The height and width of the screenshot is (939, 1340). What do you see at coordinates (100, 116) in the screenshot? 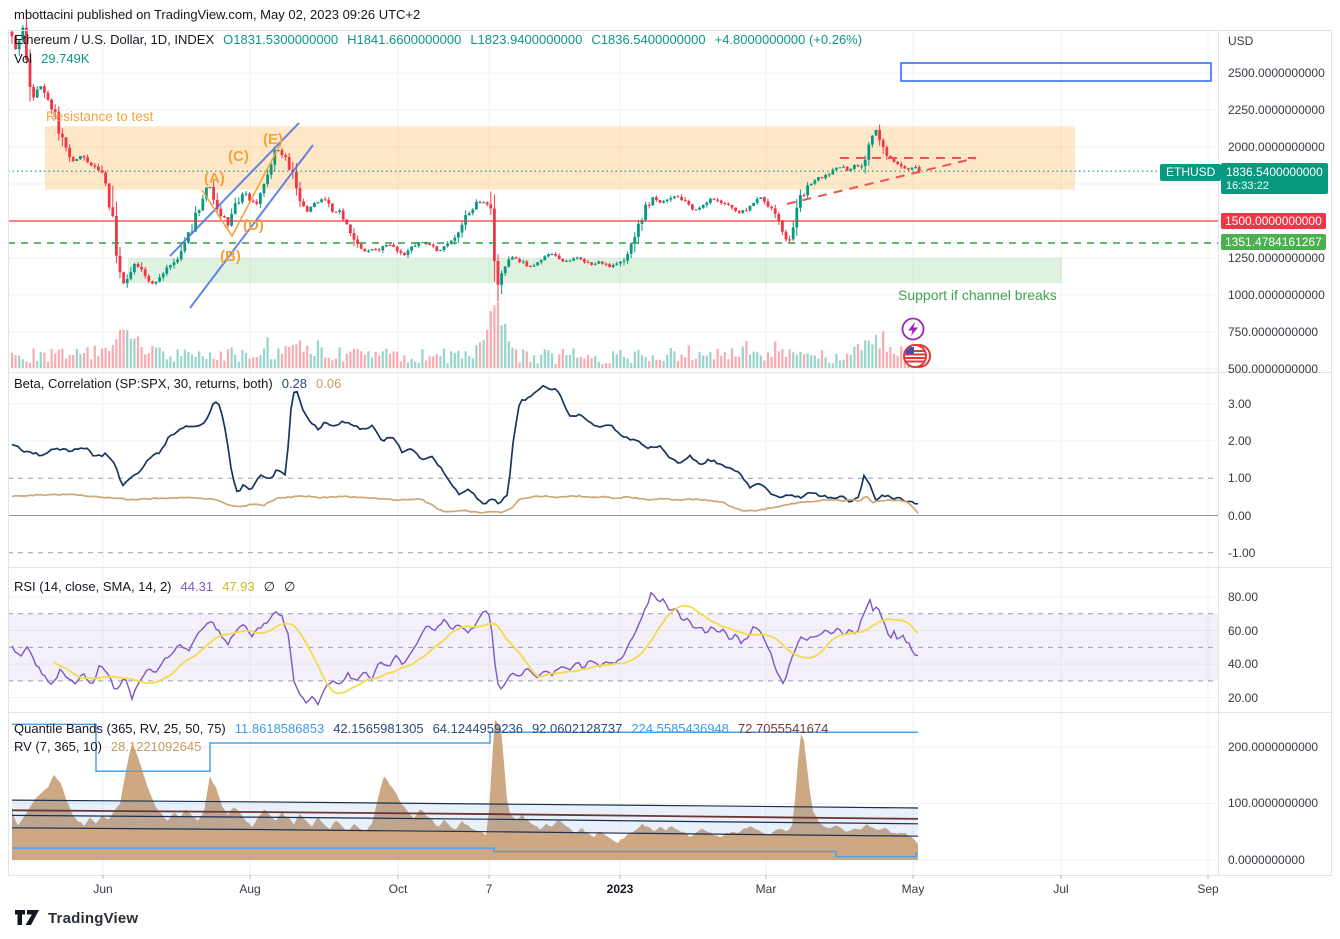
I see `resistance-note: Resistance to test` at bounding box center [100, 116].